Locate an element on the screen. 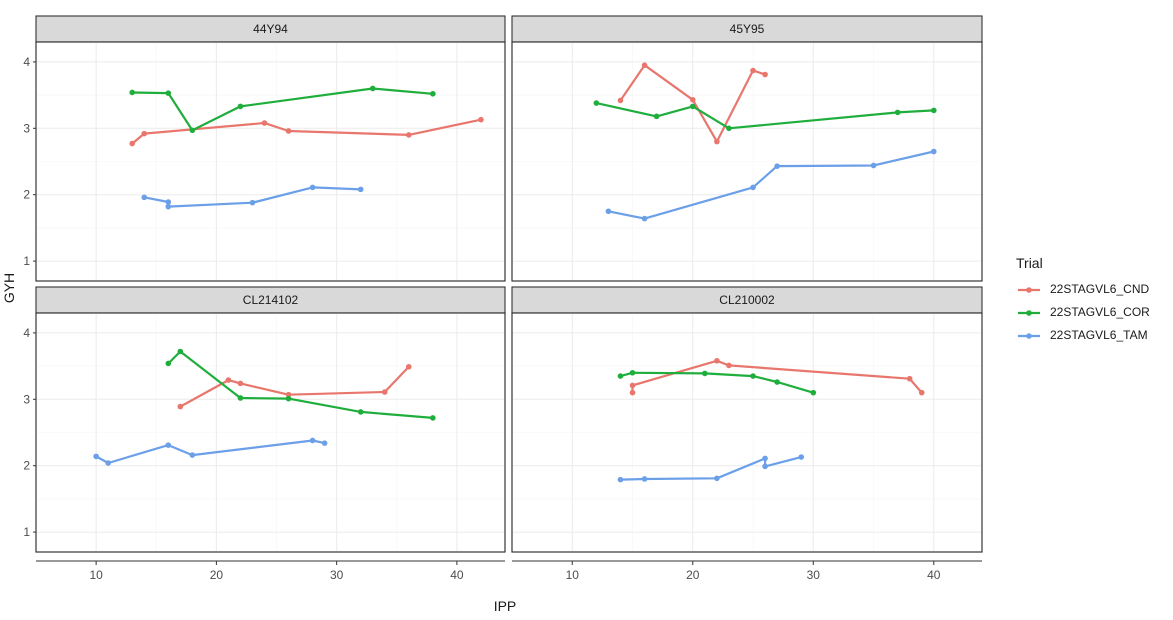 The height and width of the screenshot is (620, 1173). legend-entry-22stagvl6_tam: 22STAGVL6_TAM is located at coordinates (1083, 335).